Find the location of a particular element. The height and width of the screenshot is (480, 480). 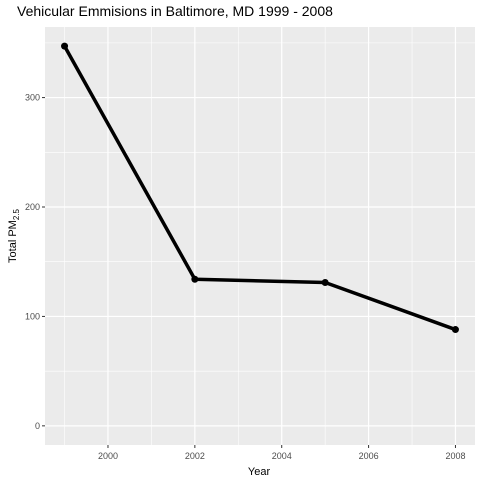

x-tick-label: 2002 is located at coordinates (195, 456).